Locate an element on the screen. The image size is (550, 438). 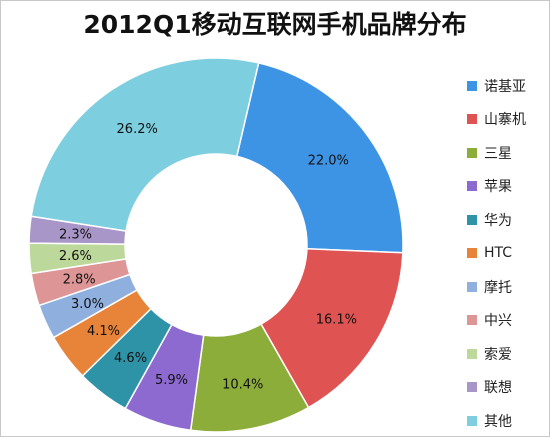
legend-label-6: 摩托 is located at coordinates (498, 287).